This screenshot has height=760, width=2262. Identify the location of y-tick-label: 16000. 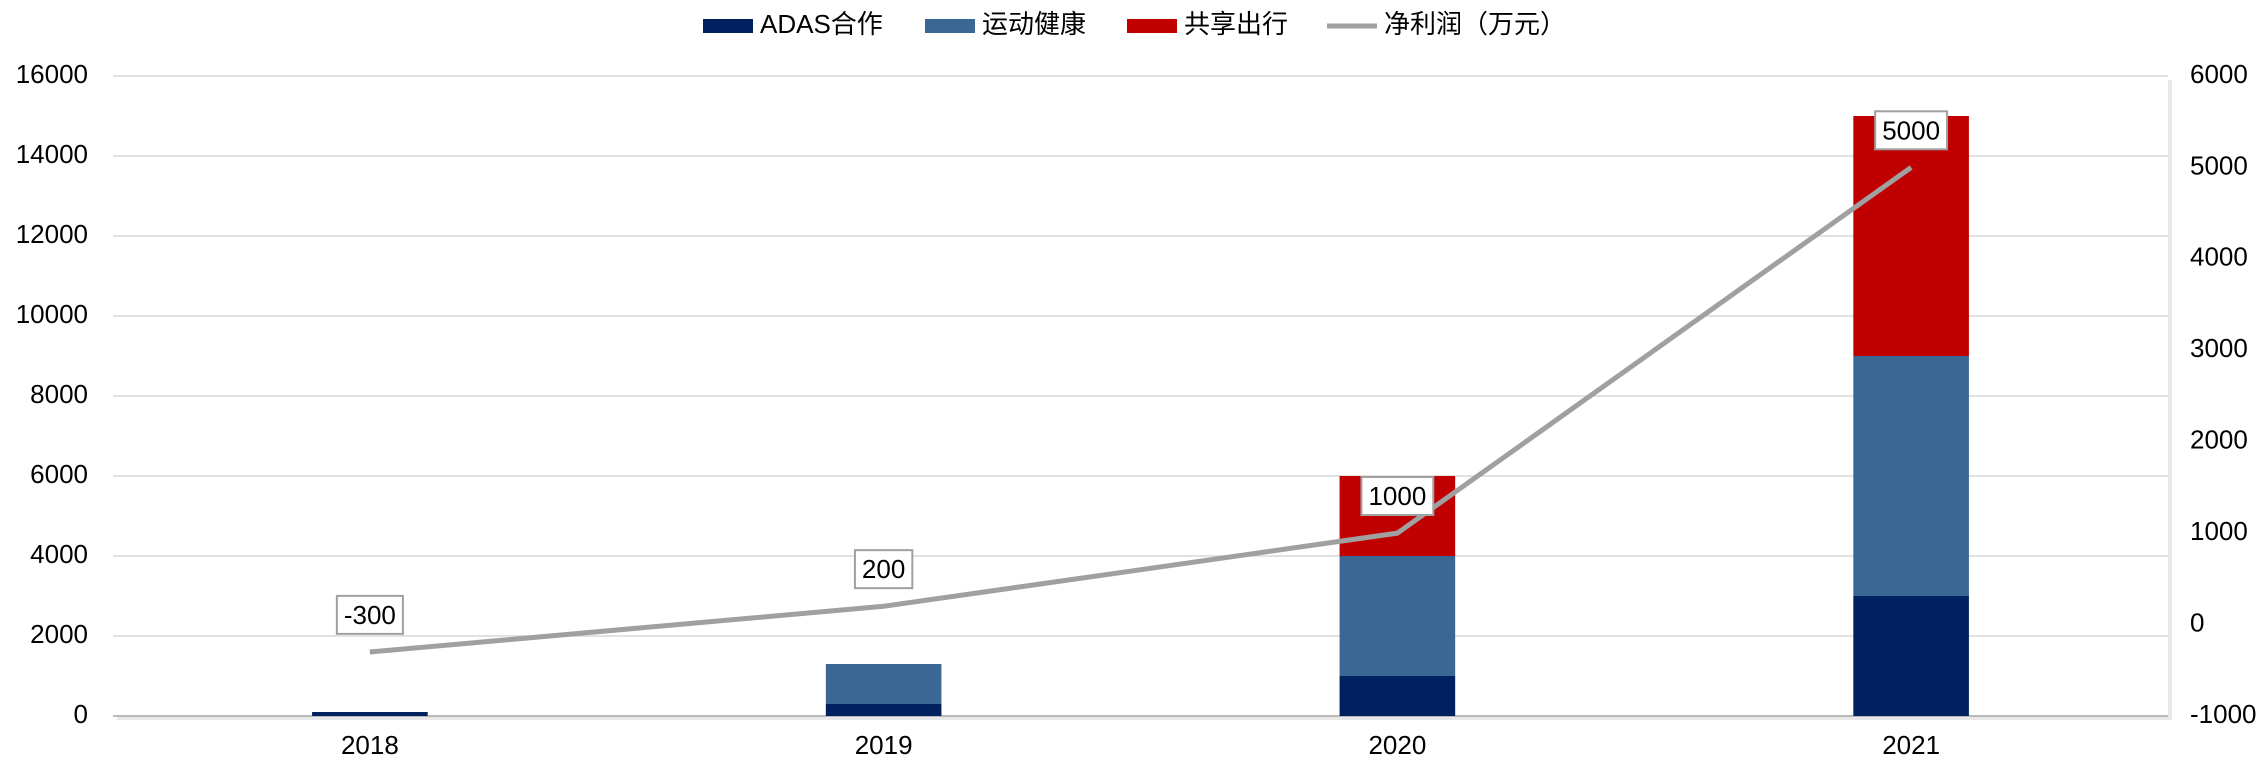
(52, 74).